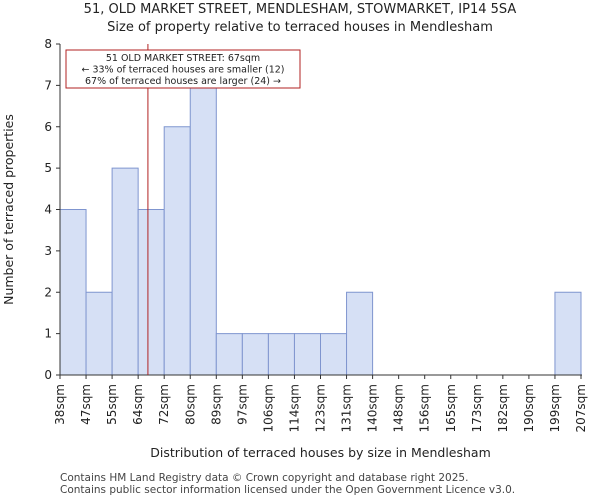 The height and width of the screenshot is (500, 600). I want to click on x-tick-label: 55sqm, so click(112, 404).